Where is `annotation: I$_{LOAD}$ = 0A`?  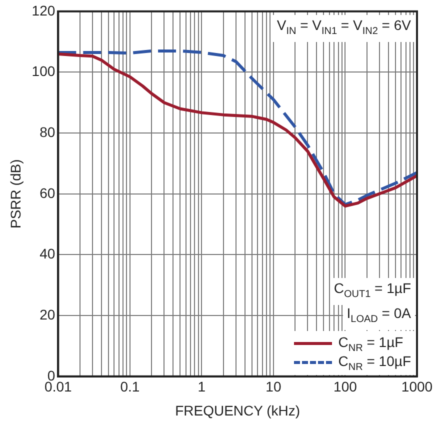
annotation: I$_{LOAD}$ = 0A is located at coordinates (378, 316).